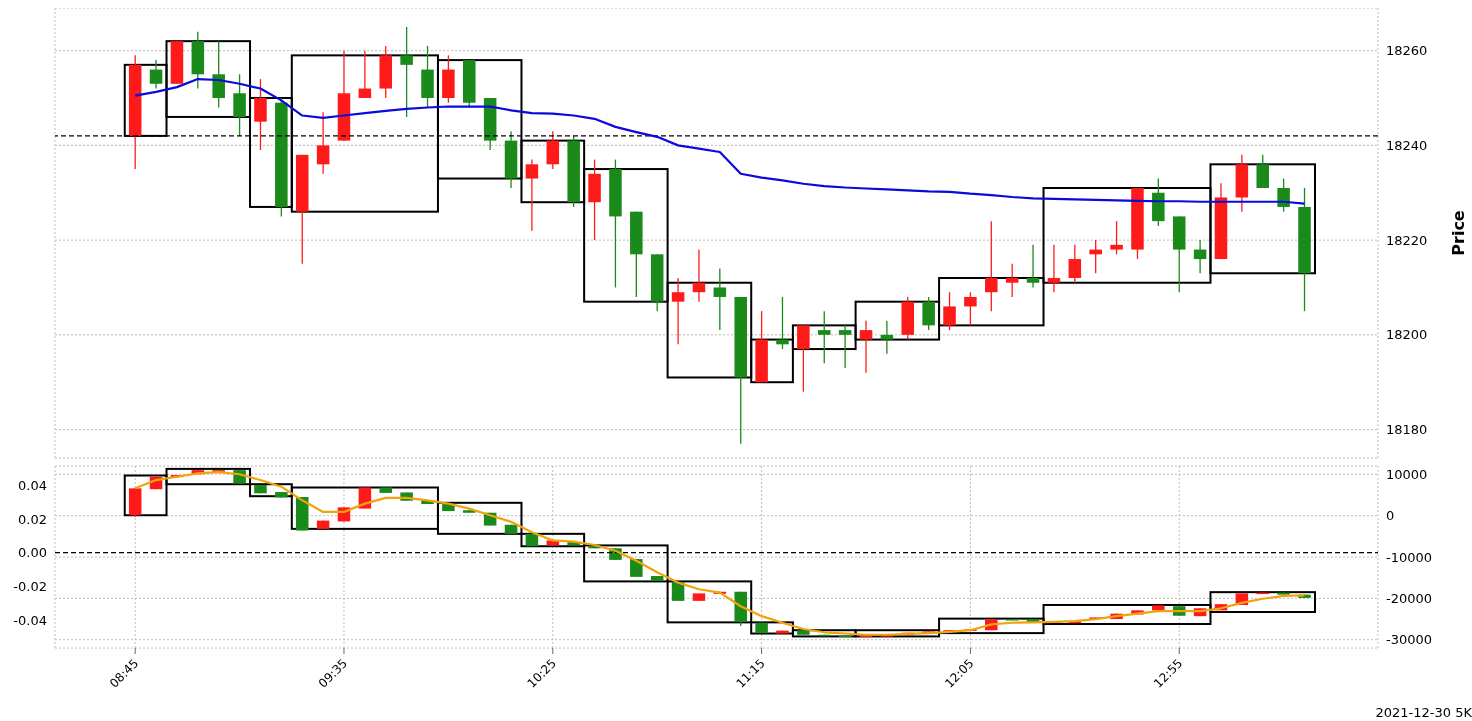 The height and width of the screenshot is (721, 1472). Describe the element at coordinates (32, 553) in the screenshot. I see `y-tick-label: 0.00` at that location.